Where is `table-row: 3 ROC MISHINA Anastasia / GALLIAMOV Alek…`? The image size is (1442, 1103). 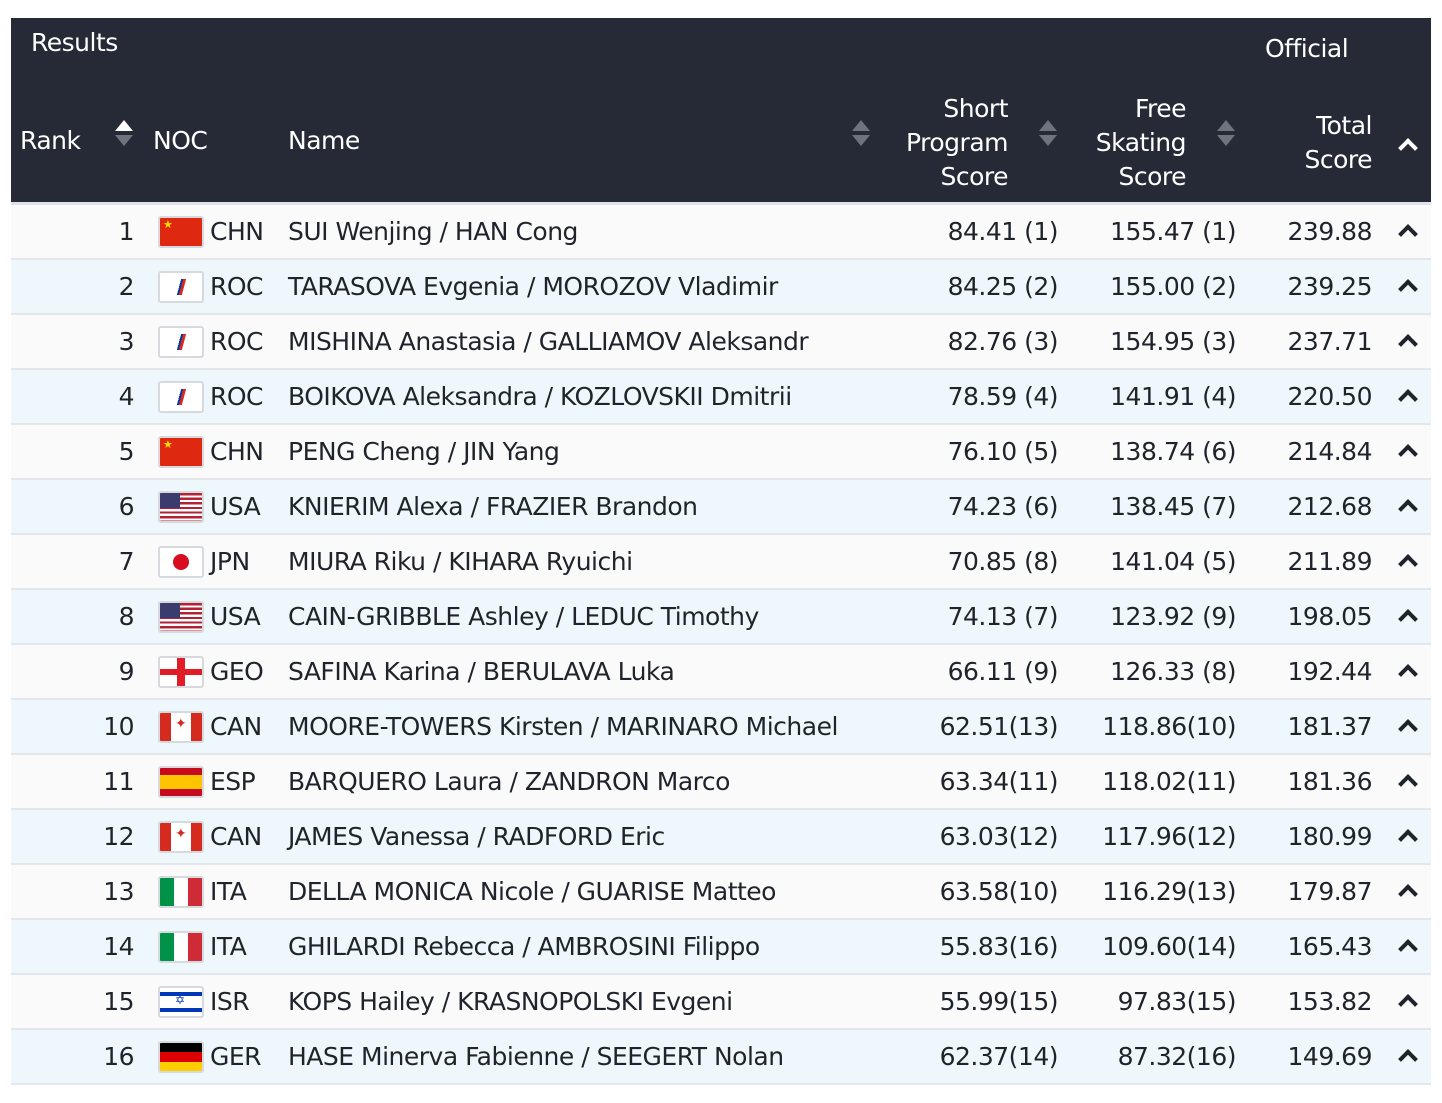 table-row: 3 ROC MISHINA Anastasia / GALLIAMOV Alek… is located at coordinates (721, 342).